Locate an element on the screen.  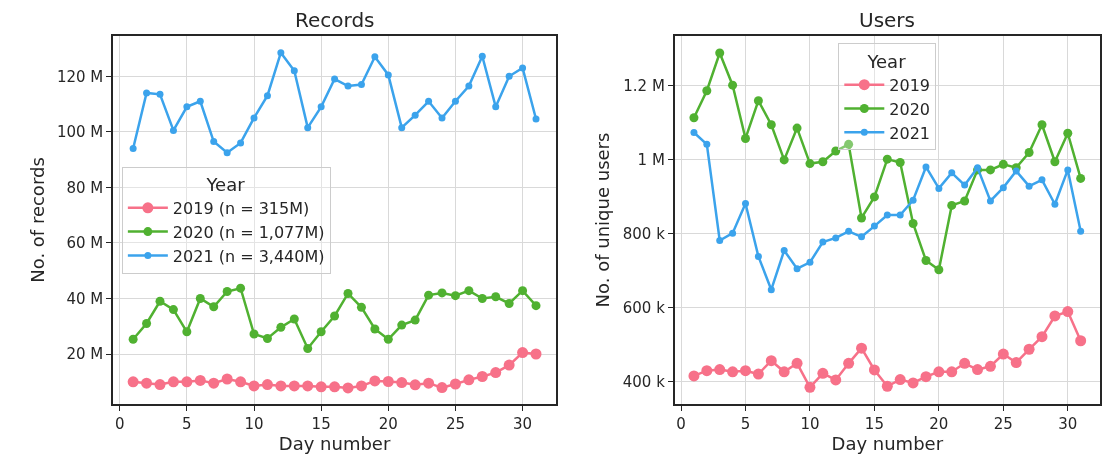
y-tick-label: 600 k is located at coordinates (644, 308).